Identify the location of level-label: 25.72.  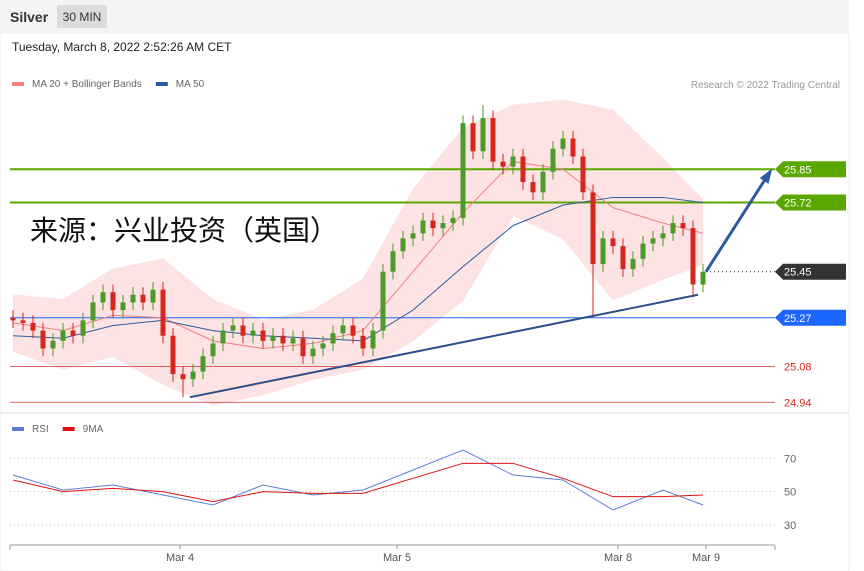
(798, 204).